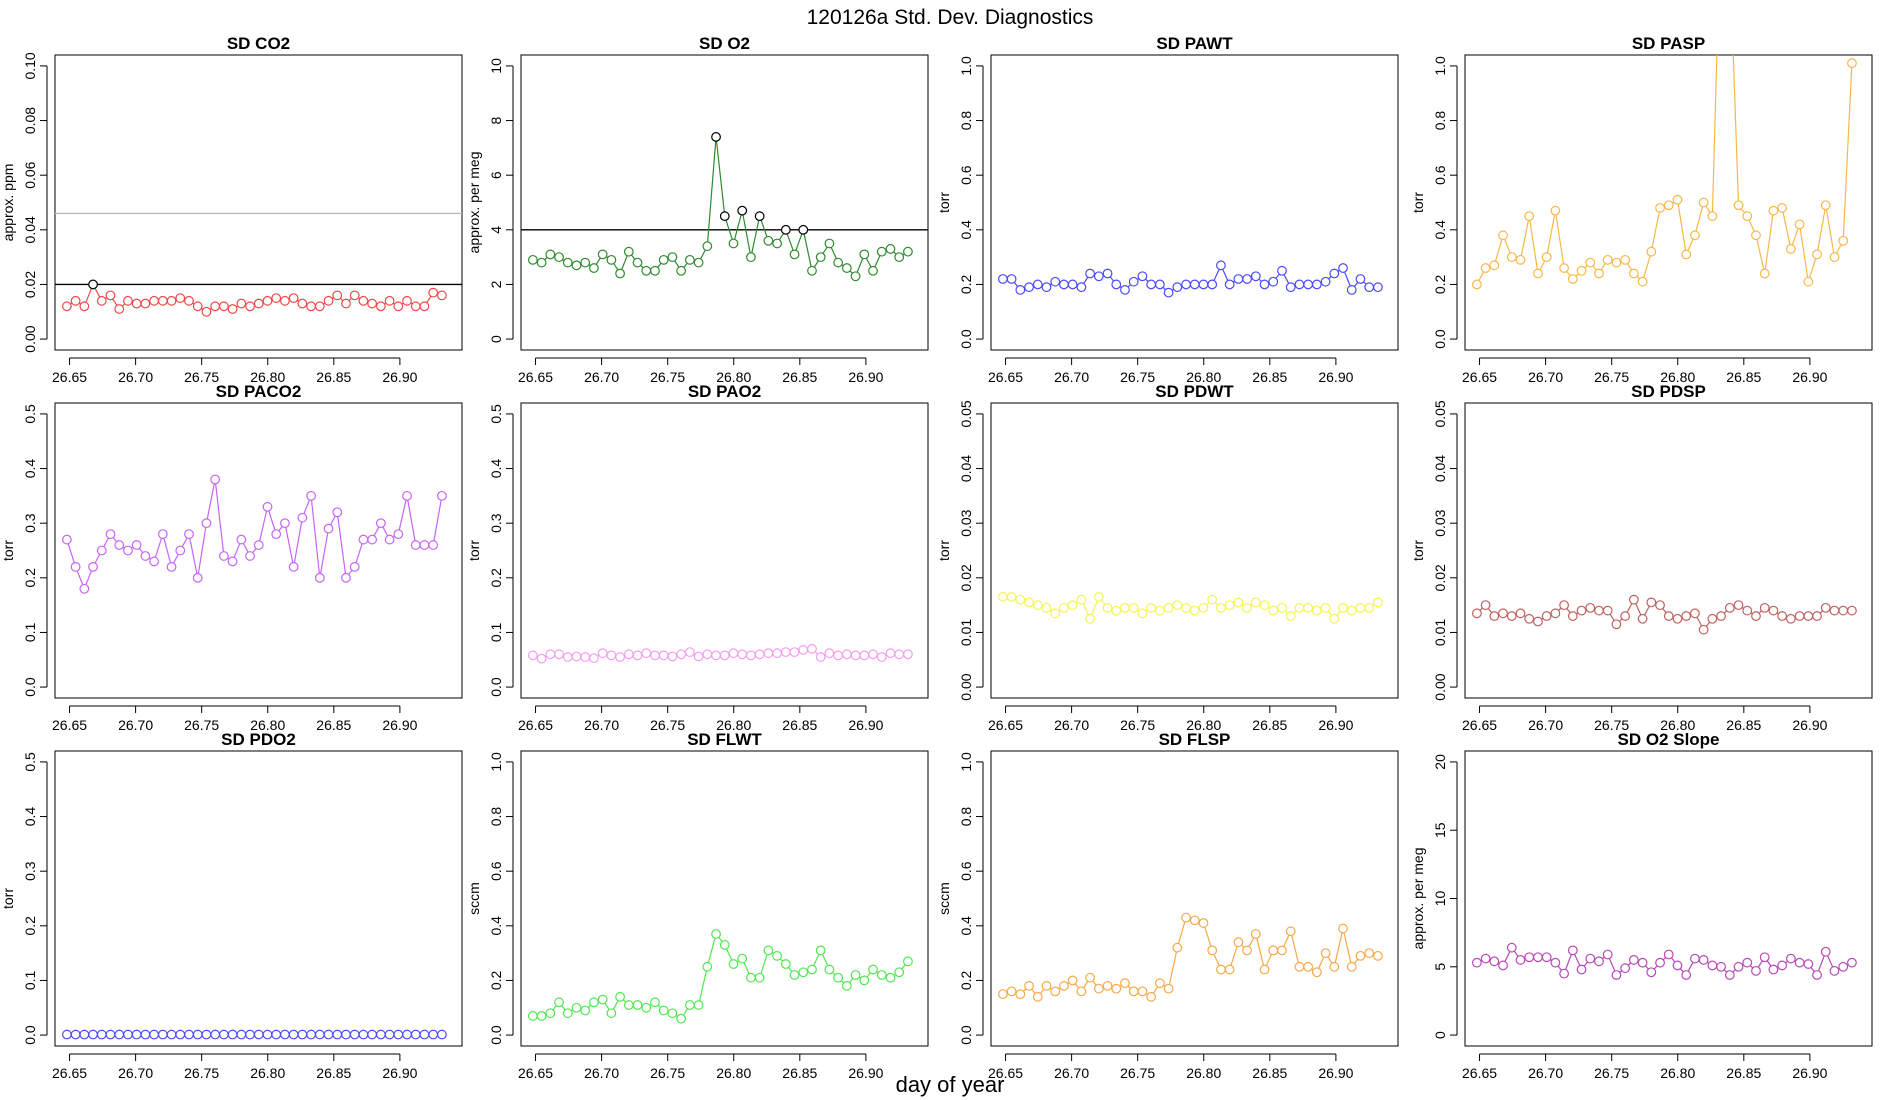  Describe the element at coordinates (1440, 577) in the screenshot. I see `y-tick-label: 0.02` at that location.